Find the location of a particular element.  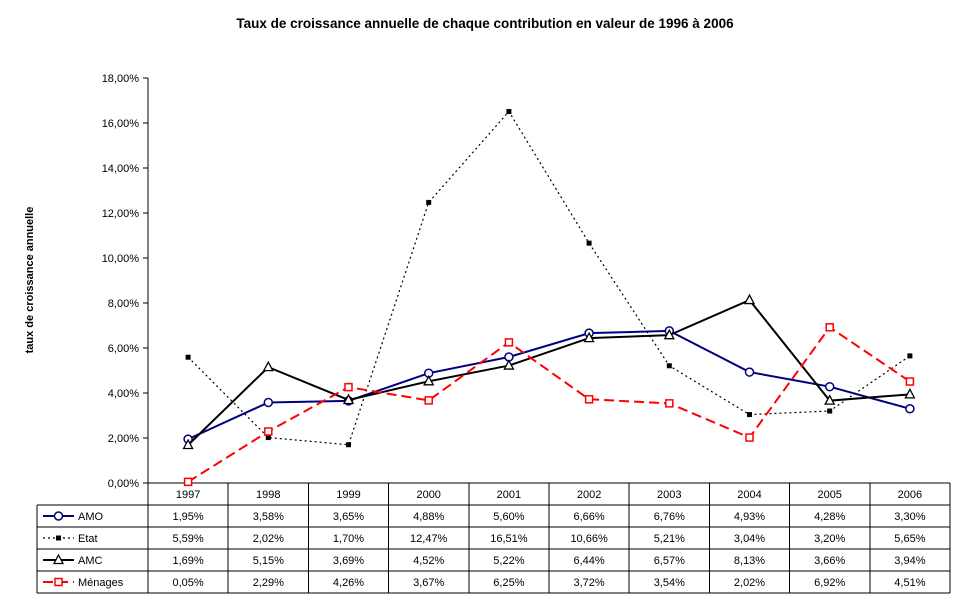

table-cell-amo-2005: 4,28% is located at coordinates (829, 517).